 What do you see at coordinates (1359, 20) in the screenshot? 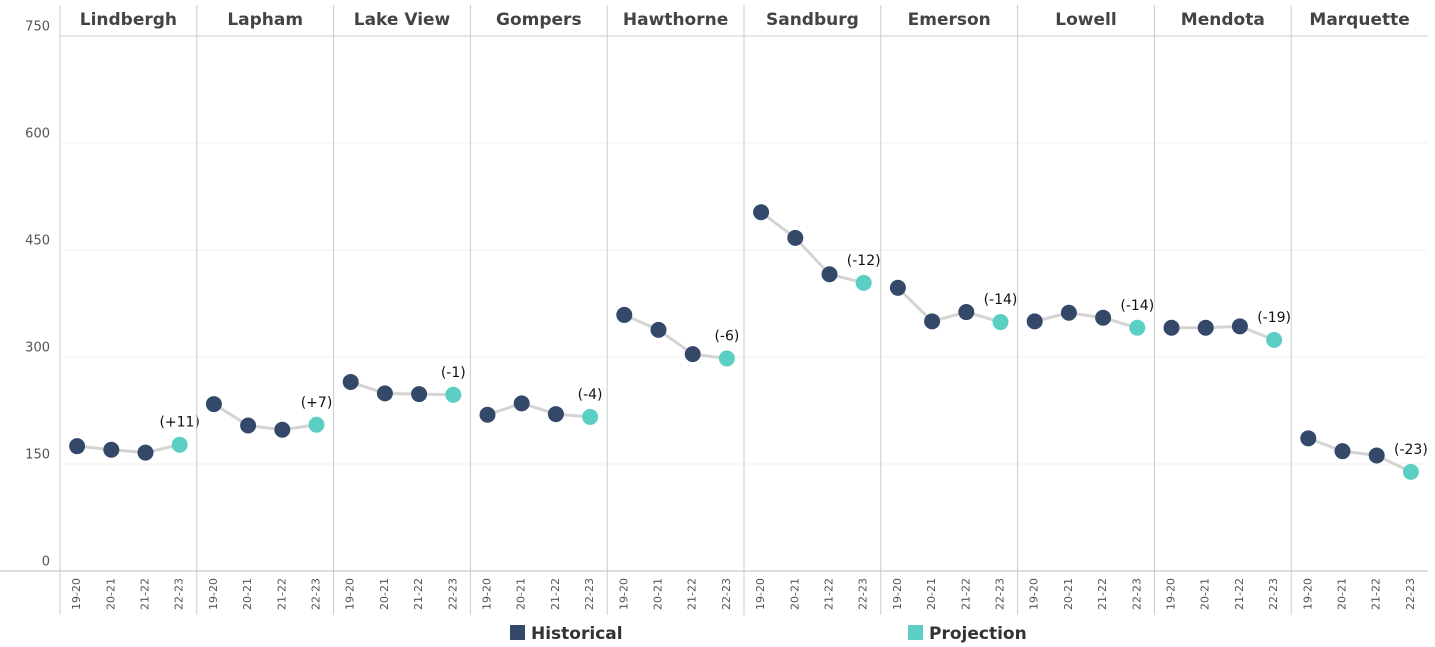
I see `panel-title: Marquette` at bounding box center [1359, 20].